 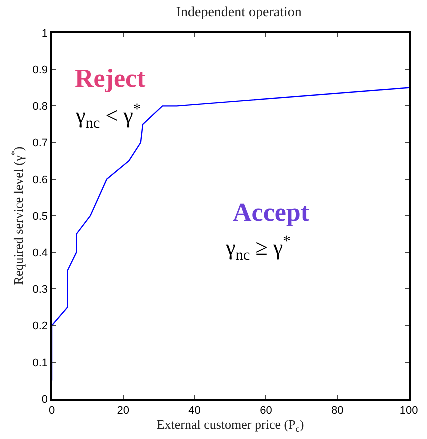 What do you see at coordinates (40, 290) in the screenshot?
I see `y-tick-label: 0.3` at bounding box center [40, 290].